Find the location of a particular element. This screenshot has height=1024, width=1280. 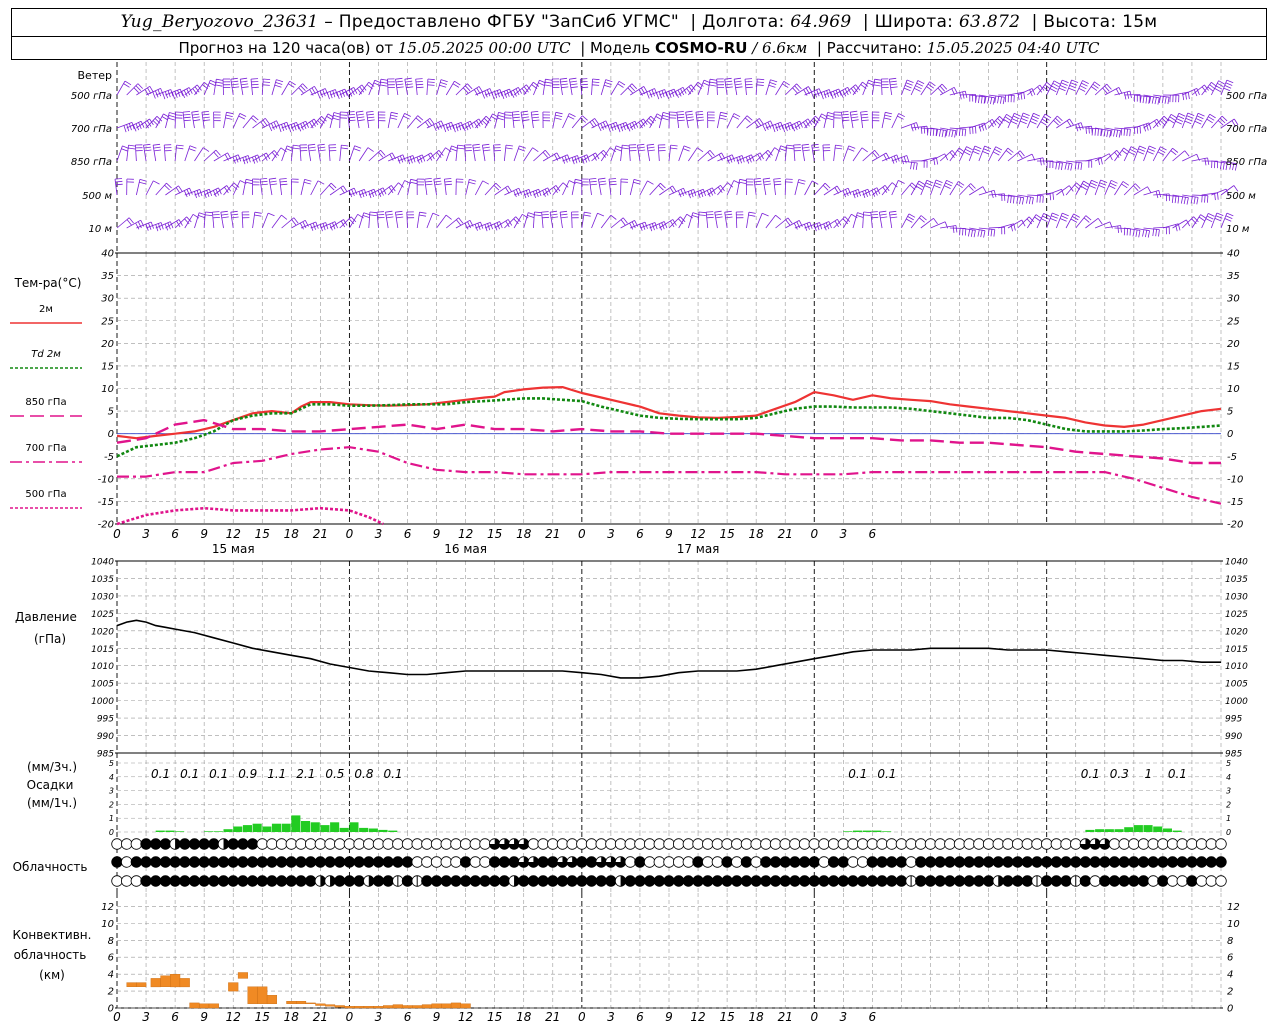

hour-tick: 18 is located at coordinates (524, 534).